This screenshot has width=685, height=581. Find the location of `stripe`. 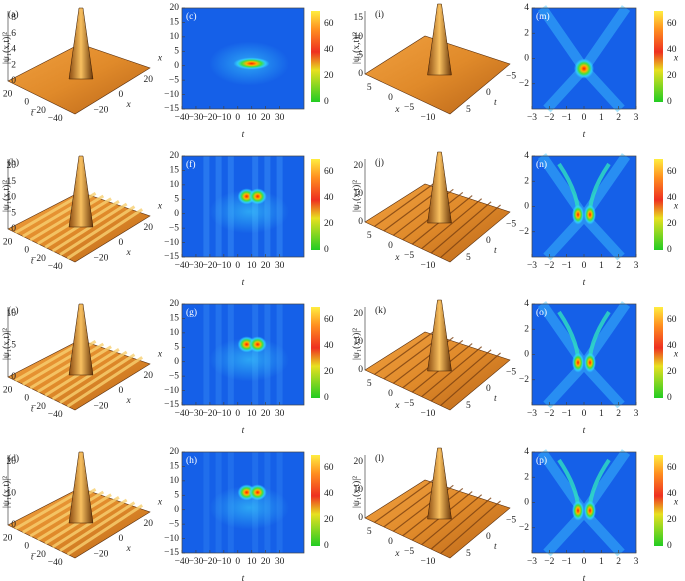

stripe is located at coordinates (206, 354).